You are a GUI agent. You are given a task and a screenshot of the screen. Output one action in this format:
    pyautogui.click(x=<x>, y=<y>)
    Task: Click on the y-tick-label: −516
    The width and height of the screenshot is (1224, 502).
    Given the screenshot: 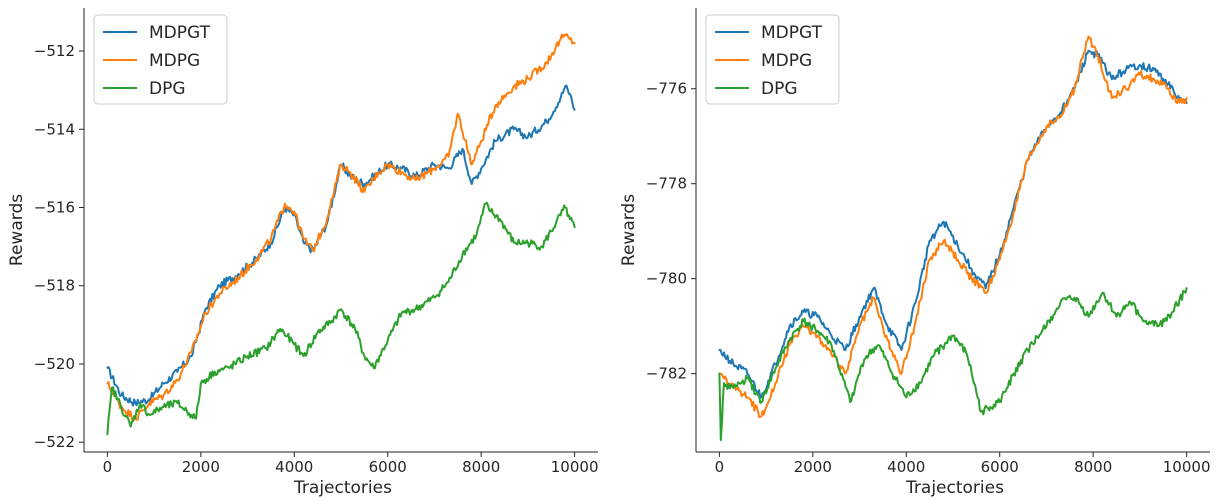 What is the action you would take?
    pyautogui.click(x=54, y=208)
    